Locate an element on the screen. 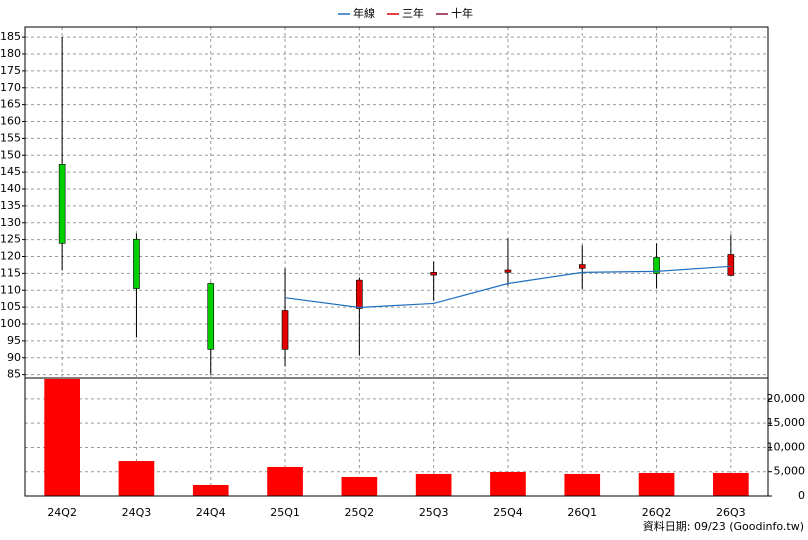 The image size is (808, 540). x-tick-label: 26Q2 is located at coordinates (657, 512).